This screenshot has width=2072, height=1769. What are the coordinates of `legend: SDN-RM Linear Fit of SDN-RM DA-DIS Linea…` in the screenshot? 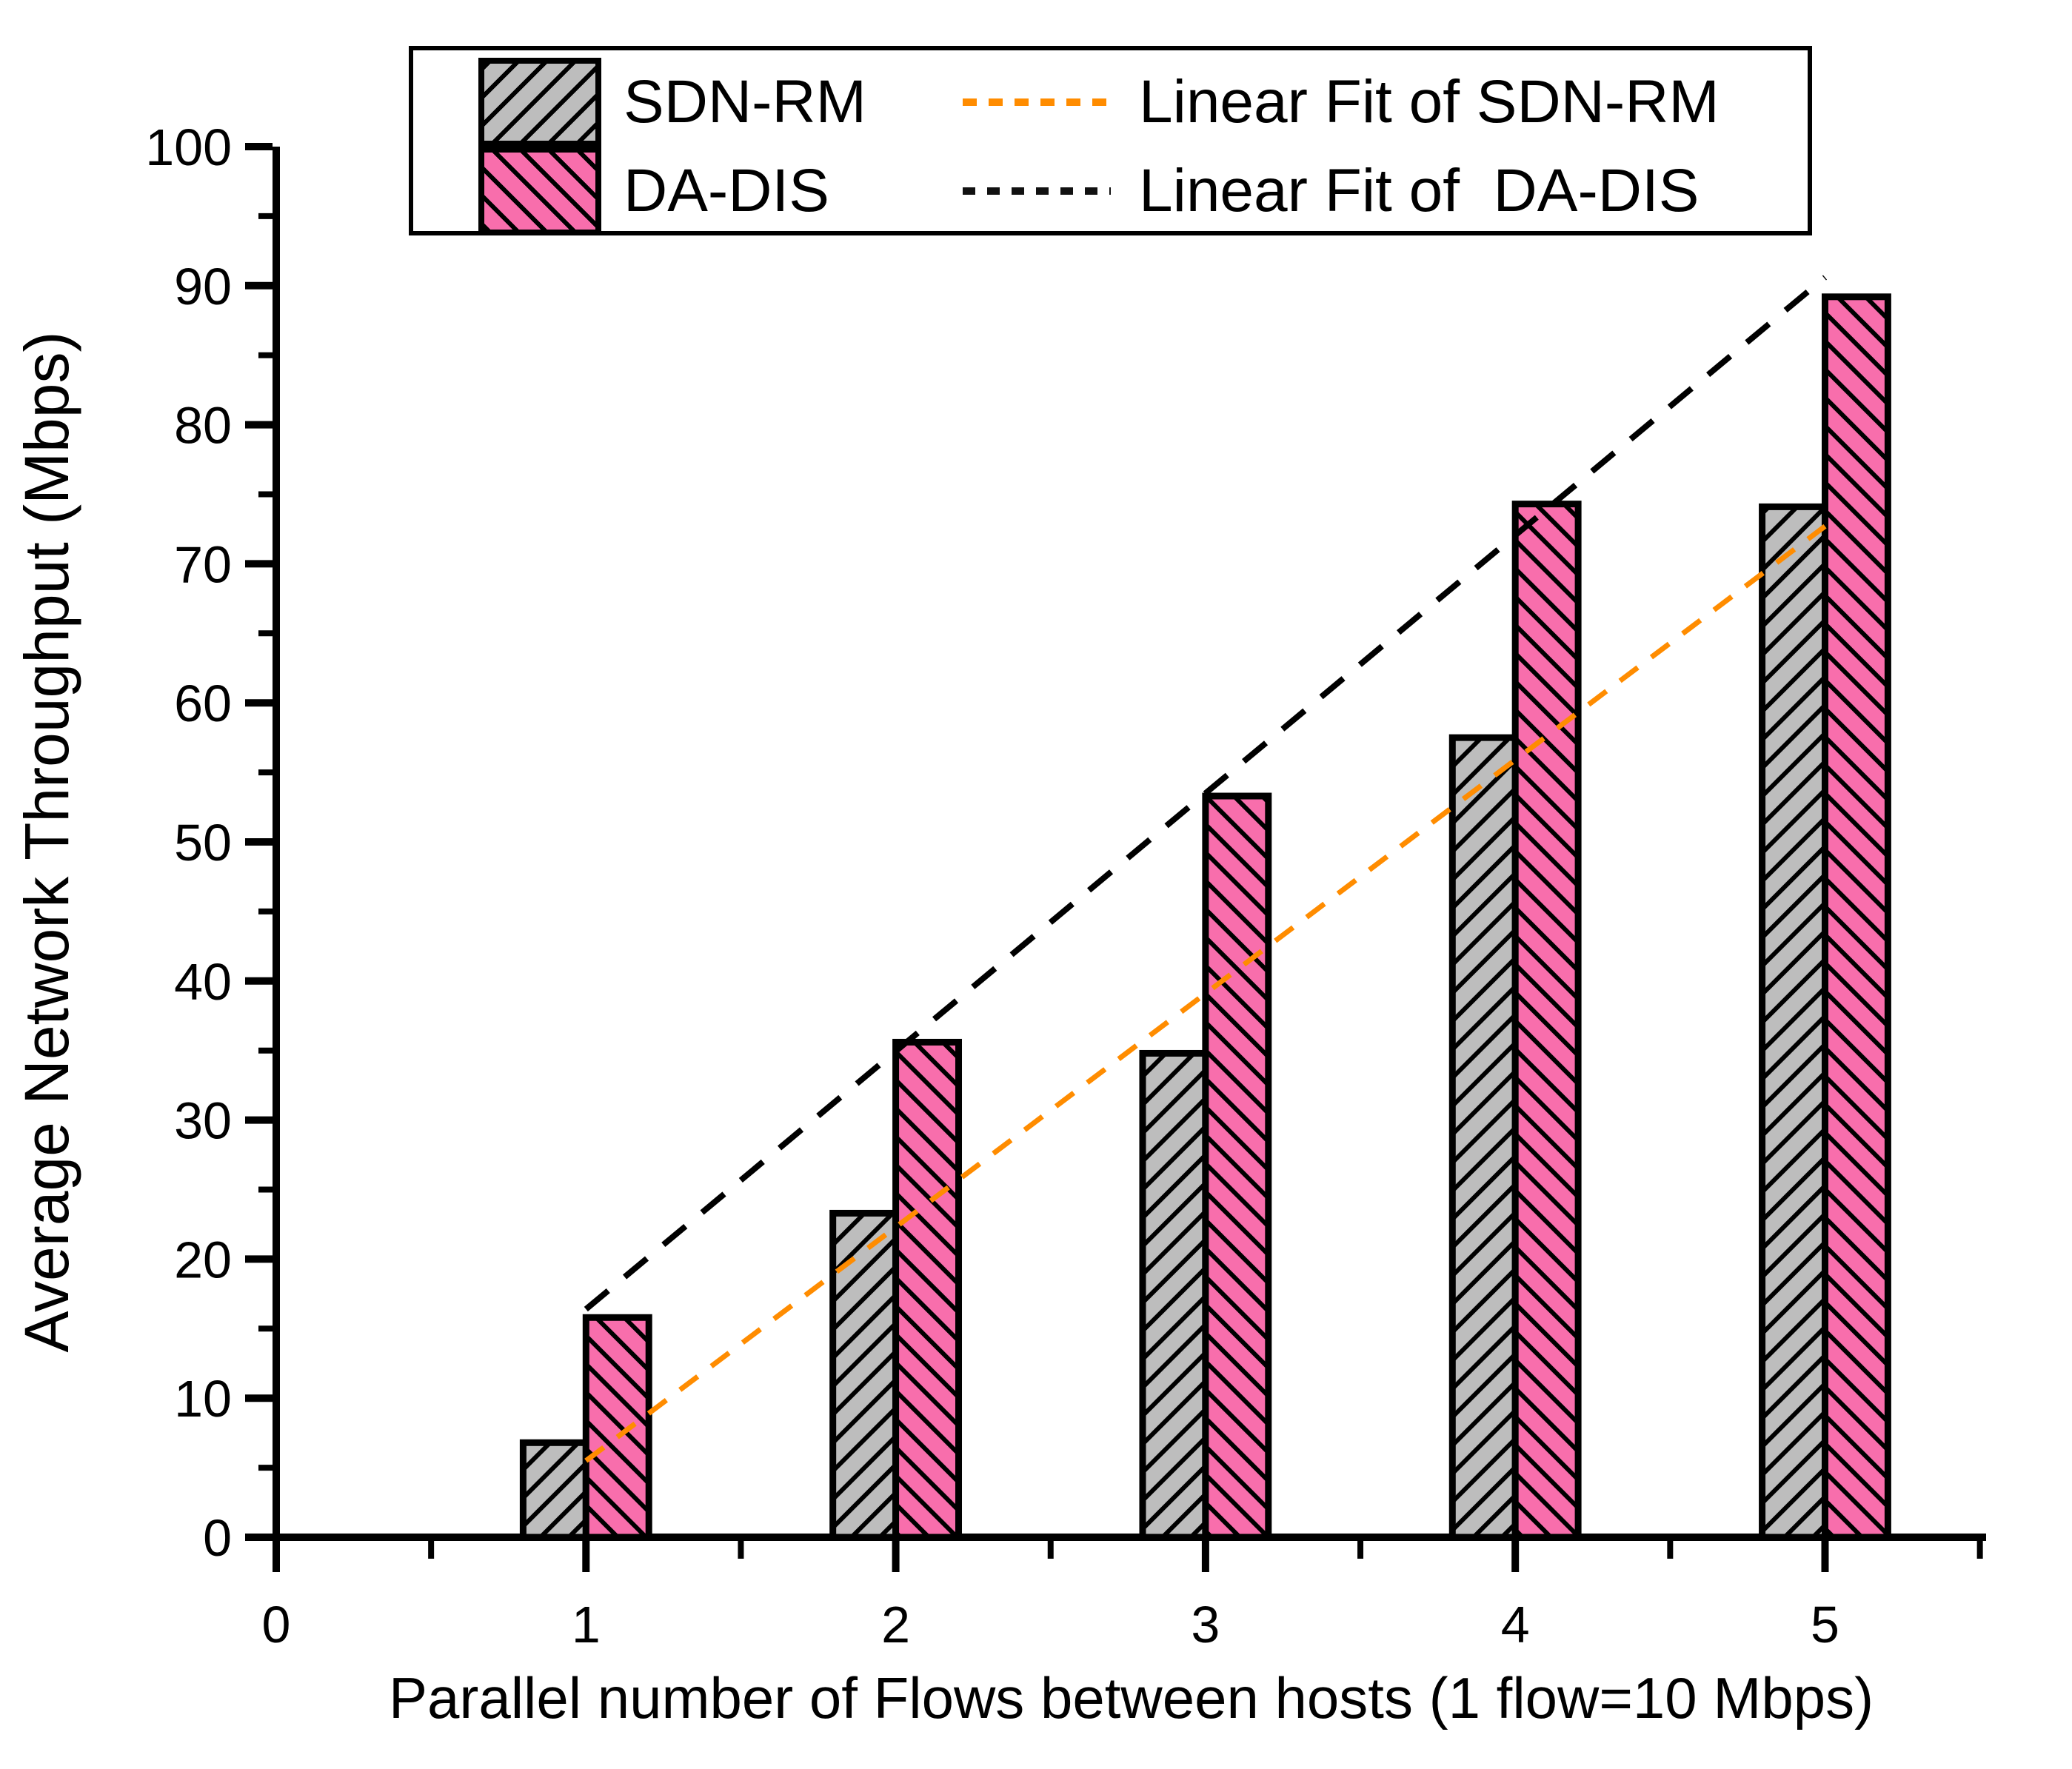 It's located at (1110, 140).